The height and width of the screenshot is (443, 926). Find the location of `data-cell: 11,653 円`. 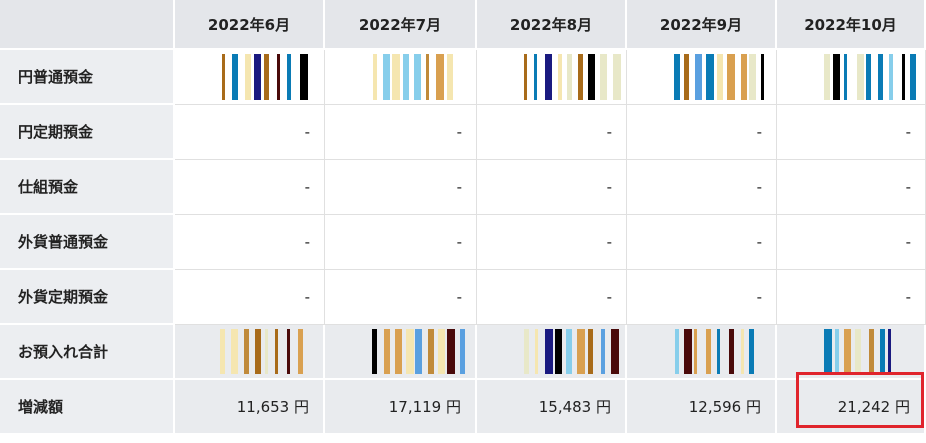

data-cell: 11,653 円 is located at coordinates (250, 407).